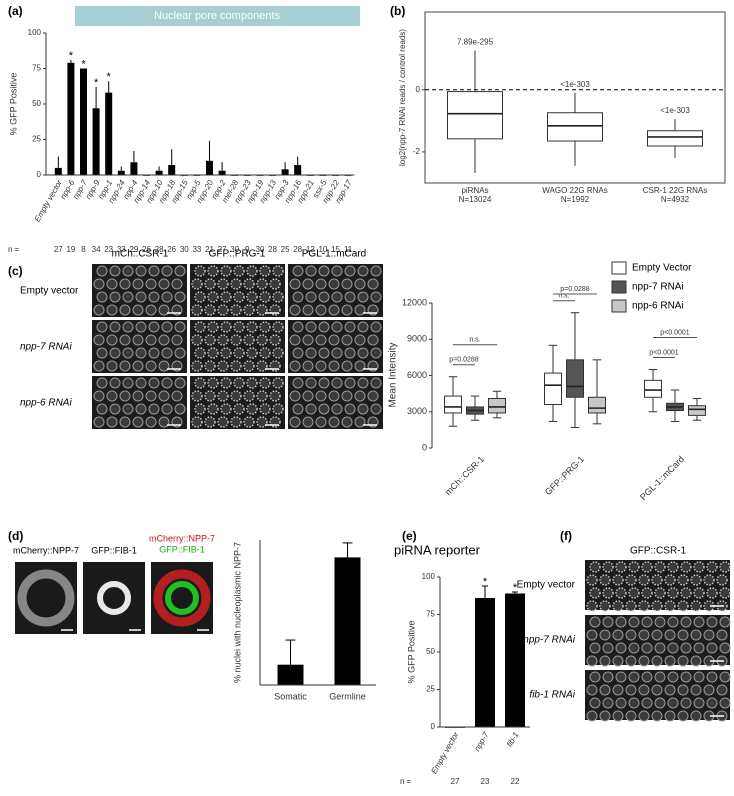 The height and width of the screenshot is (796, 734). I want to click on y-tick-label: 100, so click(429, 576).